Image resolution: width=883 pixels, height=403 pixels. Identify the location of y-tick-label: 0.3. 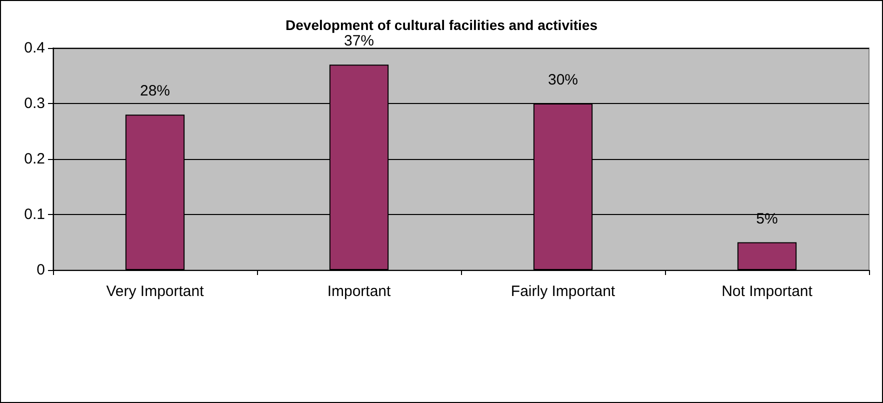
(34, 103).